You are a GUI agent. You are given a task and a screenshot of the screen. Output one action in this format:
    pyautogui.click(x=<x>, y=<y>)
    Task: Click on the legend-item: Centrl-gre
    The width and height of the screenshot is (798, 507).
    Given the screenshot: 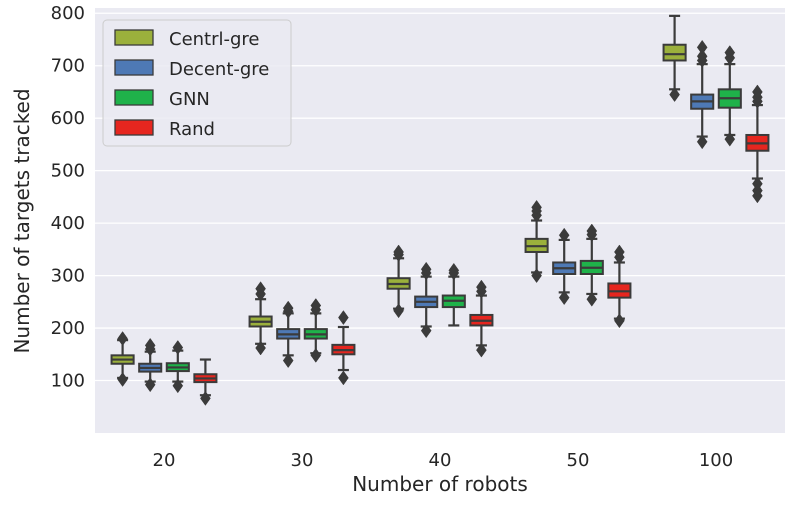 What is the action you would take?
    pyautogui.click(x=187, y=39)
    